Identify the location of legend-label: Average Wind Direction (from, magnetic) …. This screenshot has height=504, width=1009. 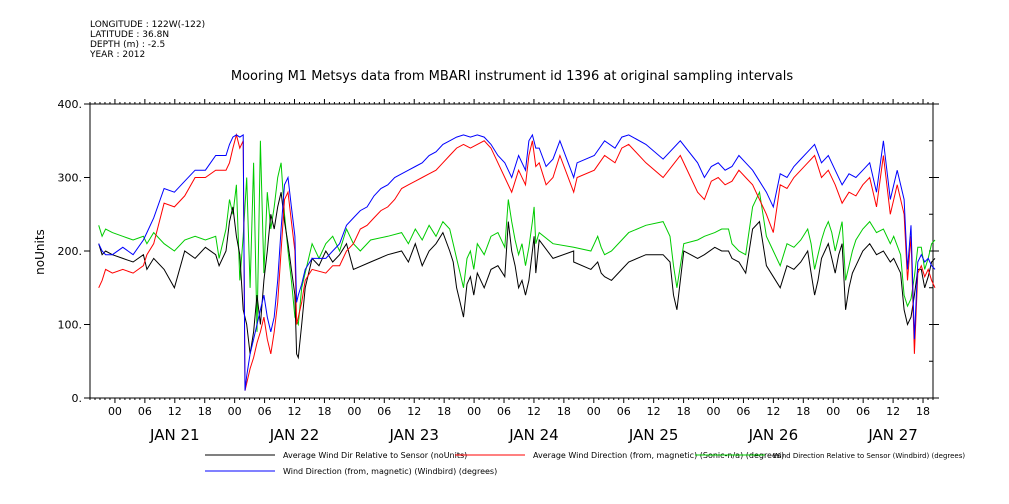
(658, 455).